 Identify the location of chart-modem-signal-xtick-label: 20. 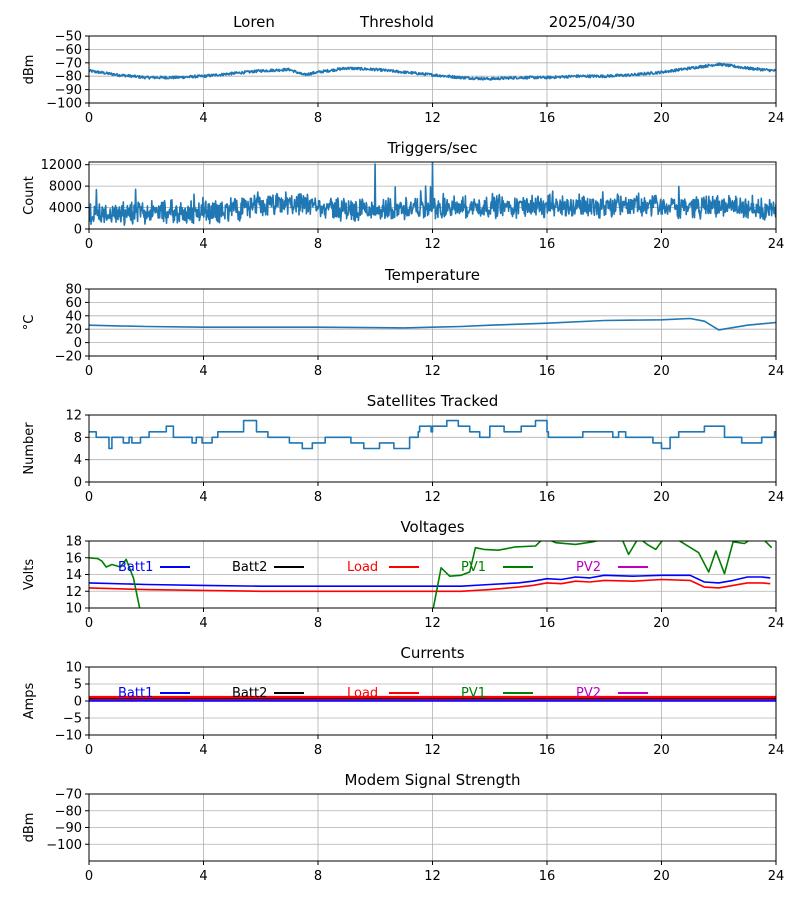
(661, 876).